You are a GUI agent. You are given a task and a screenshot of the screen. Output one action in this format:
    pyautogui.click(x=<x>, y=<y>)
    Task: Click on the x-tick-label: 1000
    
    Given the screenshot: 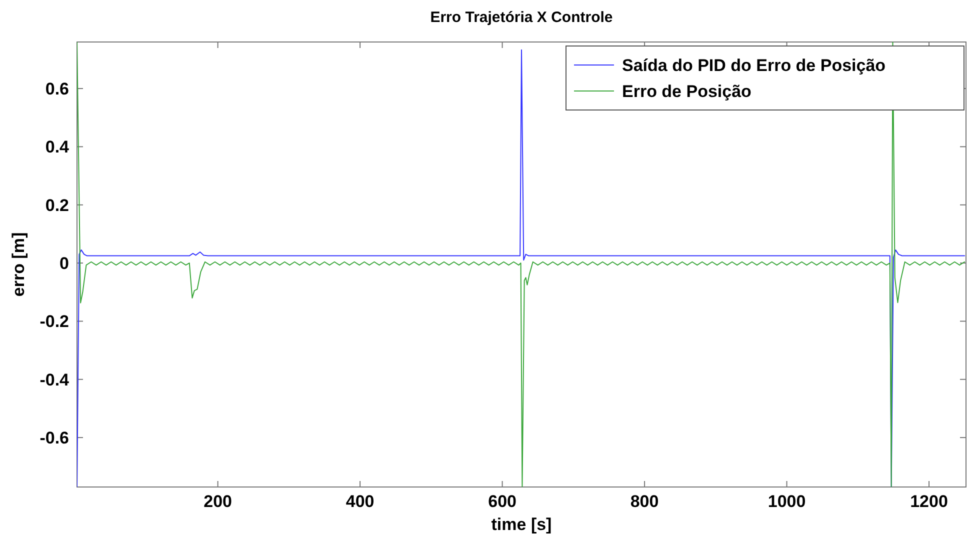 What is the action you would take?
    pyautogui.click(x=787, y=501)
    